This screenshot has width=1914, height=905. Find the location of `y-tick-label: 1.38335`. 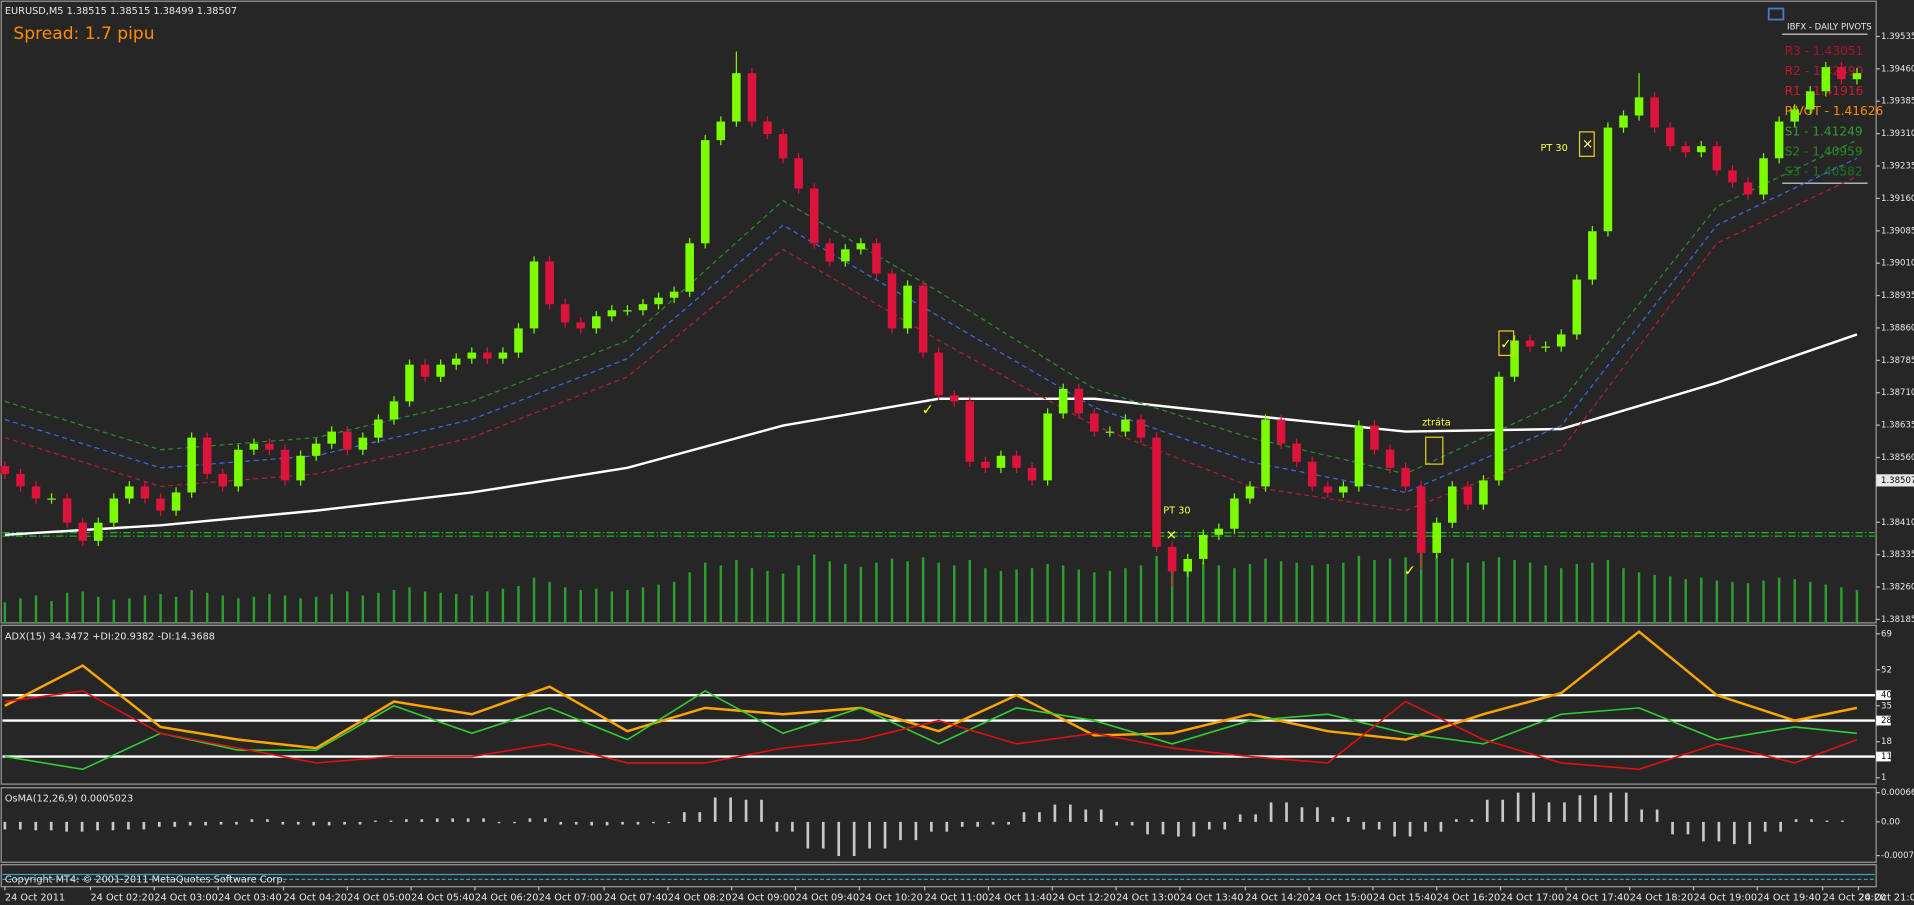

y-tick-label: 1.38335 is located at coordinates (1897, 555).